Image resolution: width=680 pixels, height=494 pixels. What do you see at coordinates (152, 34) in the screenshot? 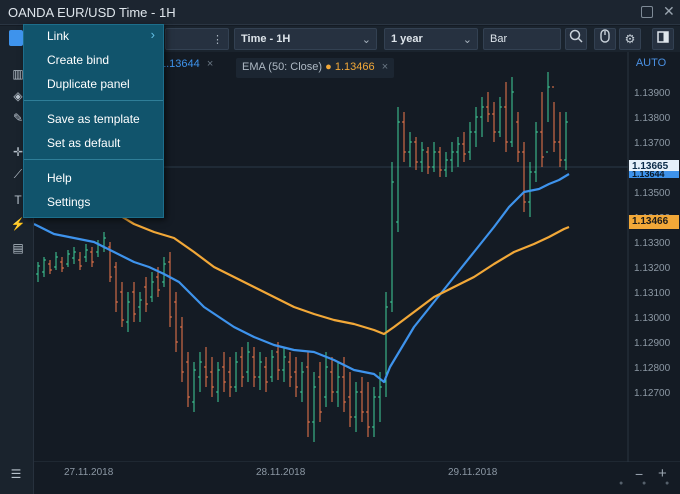
I see `chevron-right-icon: ›` at bounding box center [152, 34].